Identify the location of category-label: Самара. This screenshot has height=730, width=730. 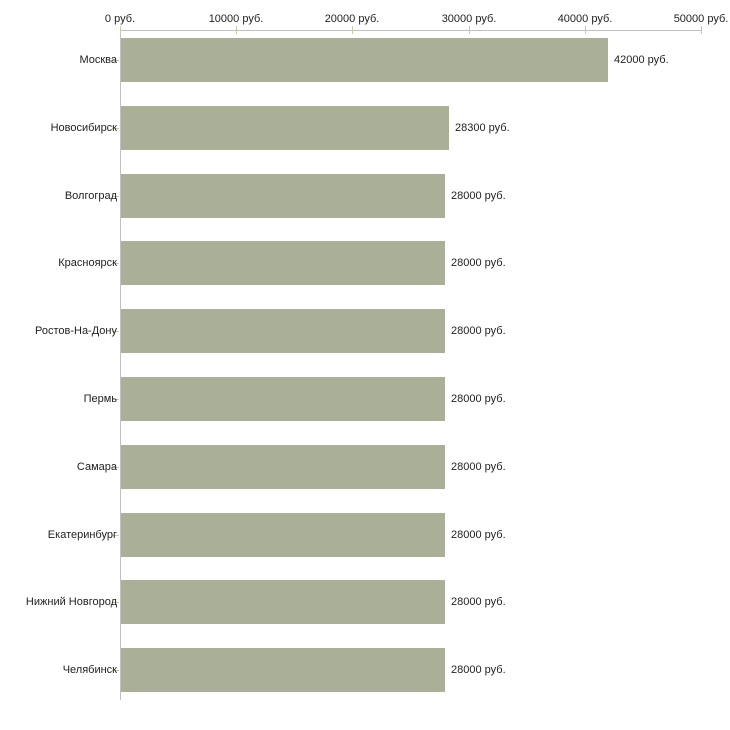
(96, 467).